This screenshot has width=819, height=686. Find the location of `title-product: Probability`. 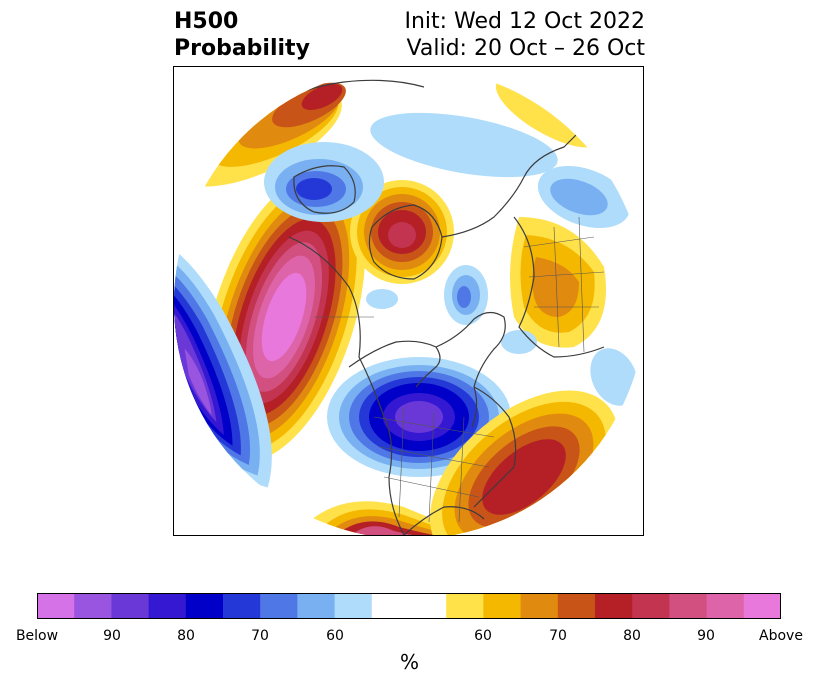

title-product: Probability is located at coordinates (242, 48).